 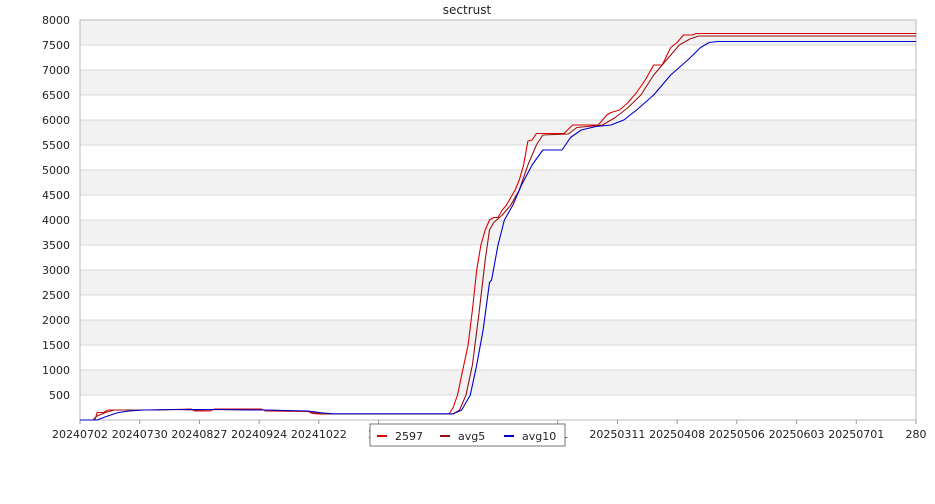 I want to click on y-tick-label: 8000, so click(x=56, y=20).